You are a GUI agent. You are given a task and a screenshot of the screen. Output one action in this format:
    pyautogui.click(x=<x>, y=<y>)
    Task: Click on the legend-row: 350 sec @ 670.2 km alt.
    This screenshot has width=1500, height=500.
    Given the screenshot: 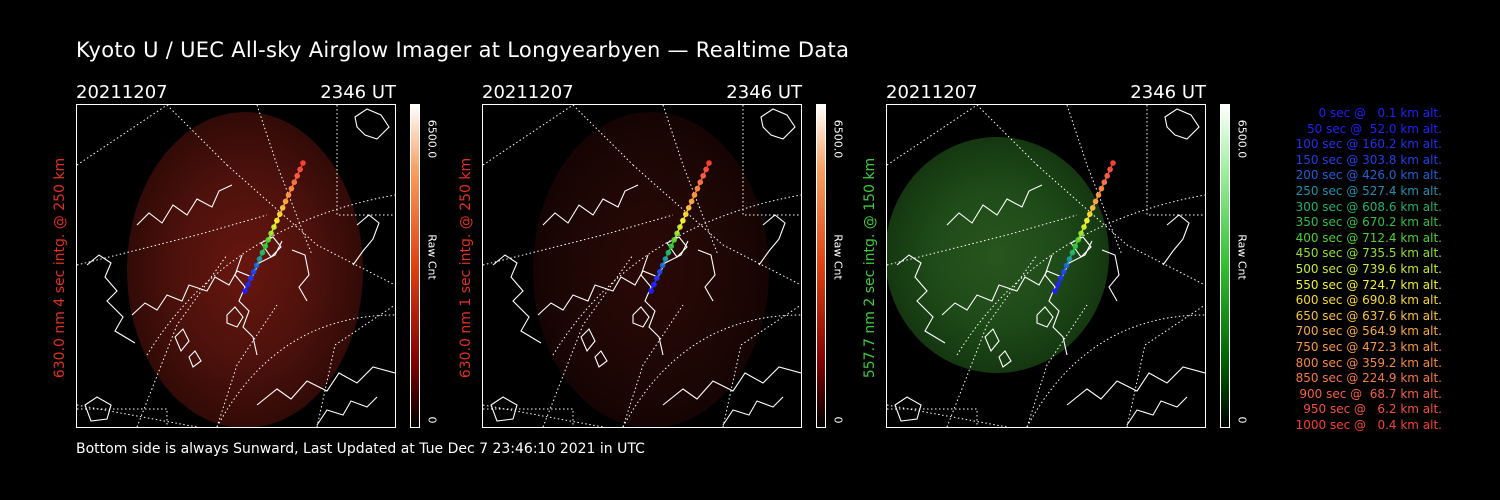 What is the action you would take?
    pyautogui.click(x=1368, y=222)
    